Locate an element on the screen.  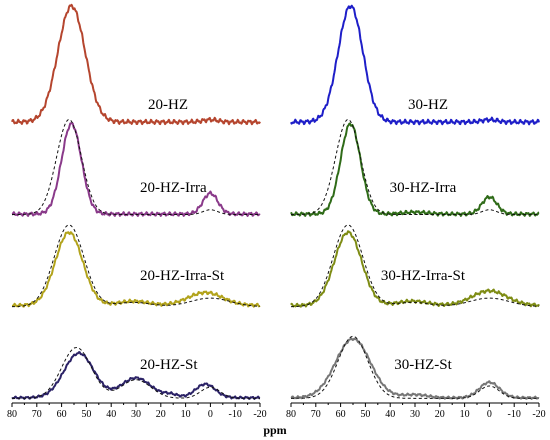
fit-curve-20-hz-irra-st is located at coordinates (135, 266).